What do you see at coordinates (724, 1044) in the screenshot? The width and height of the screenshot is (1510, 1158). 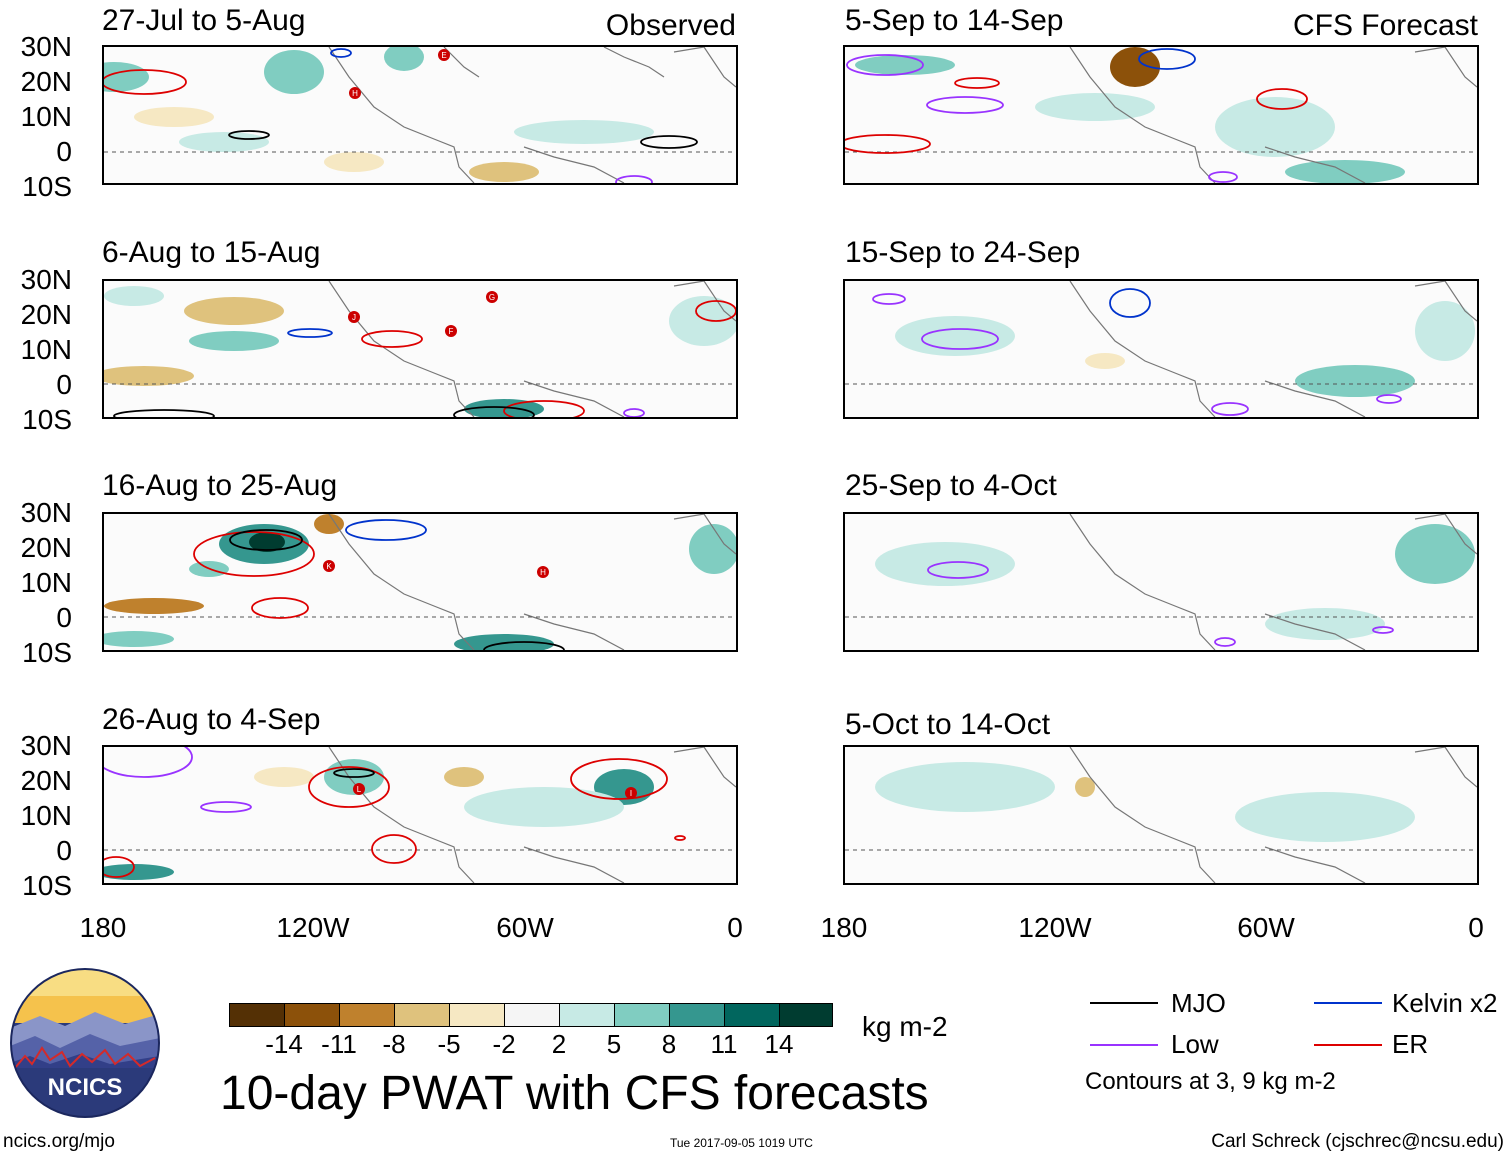 I see `colorbar-tick: 11` at bounding box center [724, 1044].